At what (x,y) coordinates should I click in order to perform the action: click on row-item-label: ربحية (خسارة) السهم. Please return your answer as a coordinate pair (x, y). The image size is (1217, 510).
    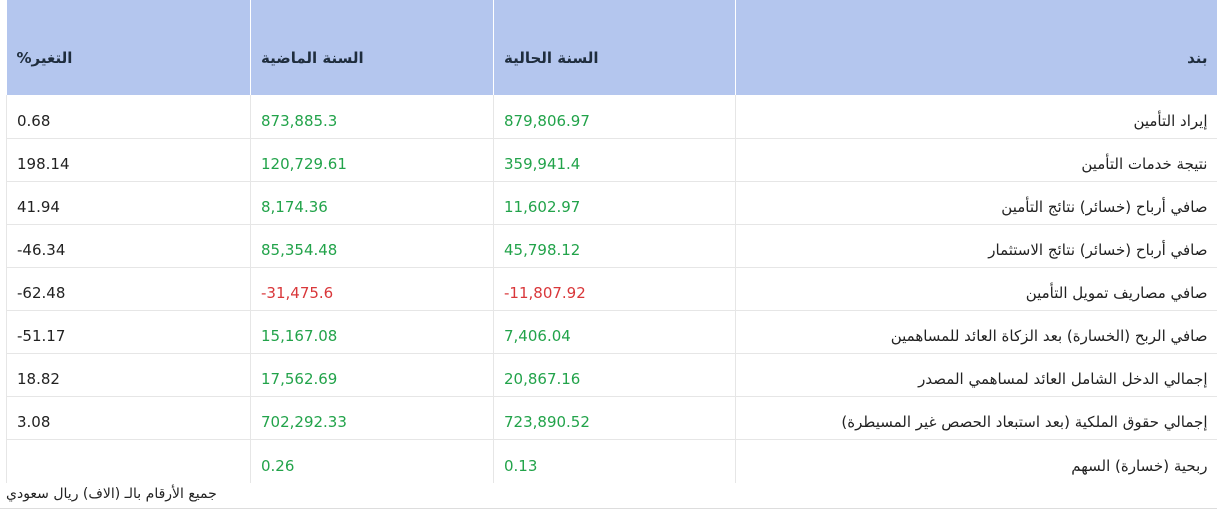
    Looking at the image, I should click on (976, 461).